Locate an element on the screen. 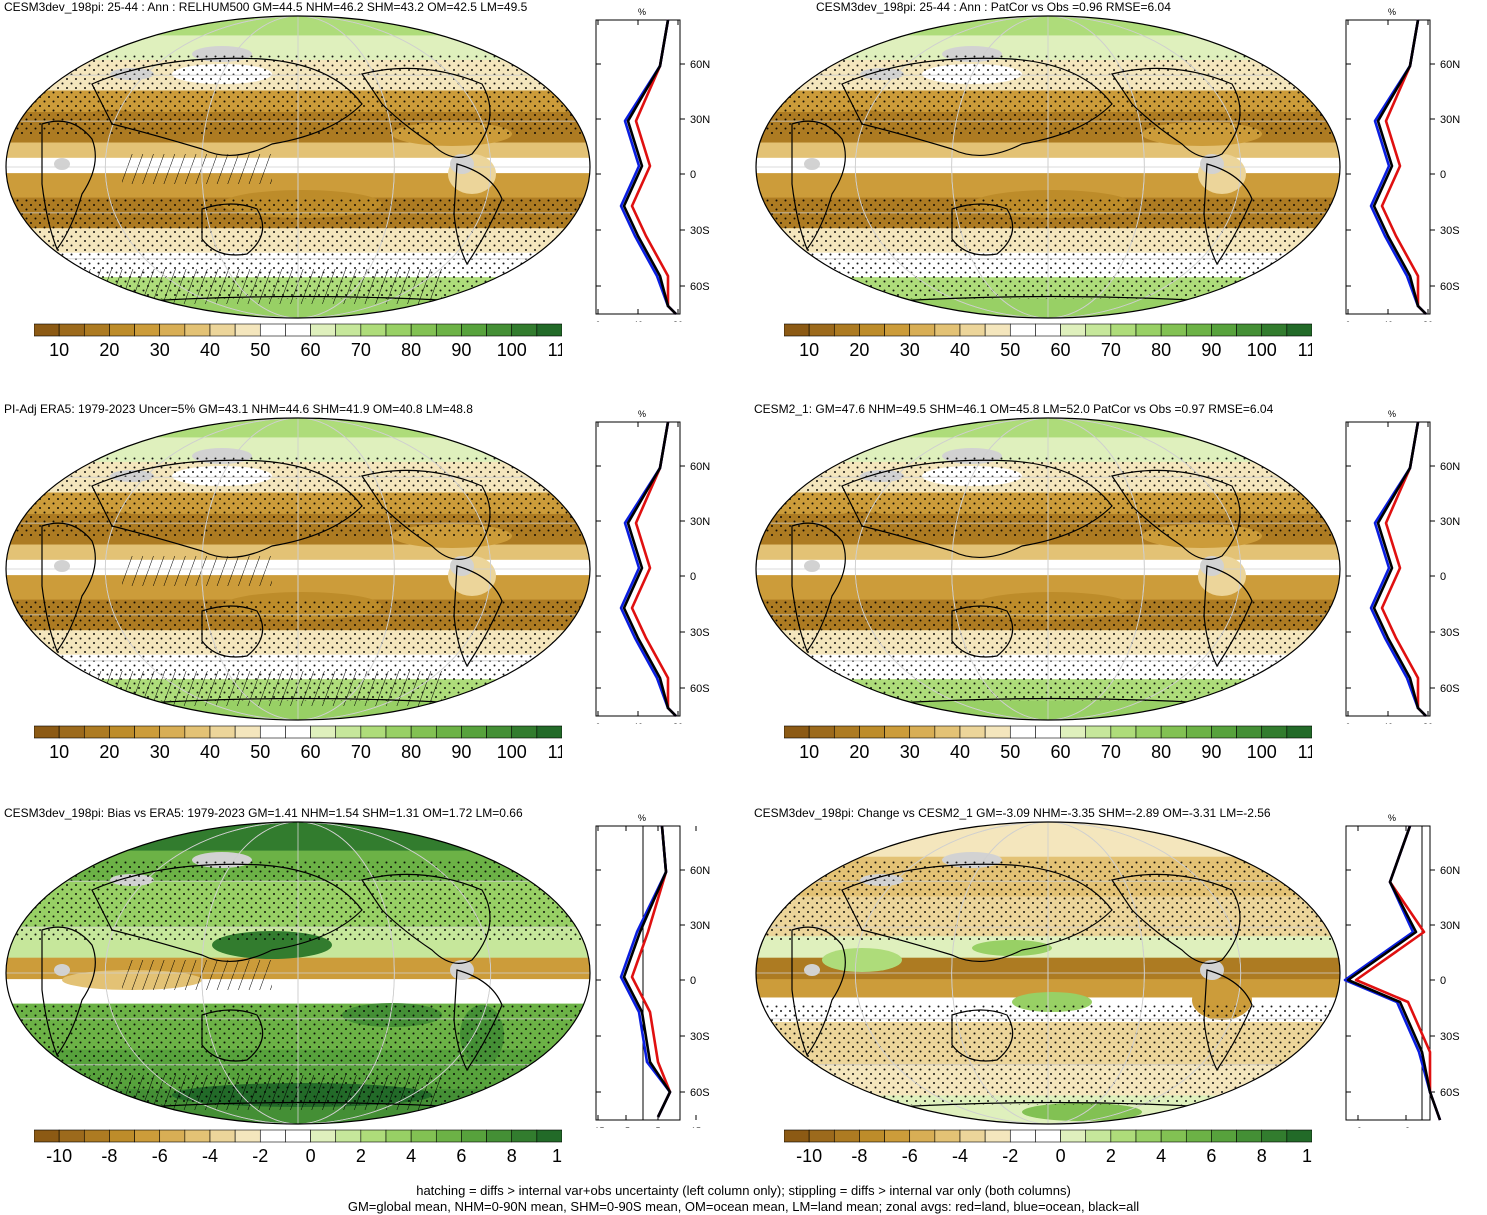  colorbar-label: 30 is located at coordinates (910, 752).